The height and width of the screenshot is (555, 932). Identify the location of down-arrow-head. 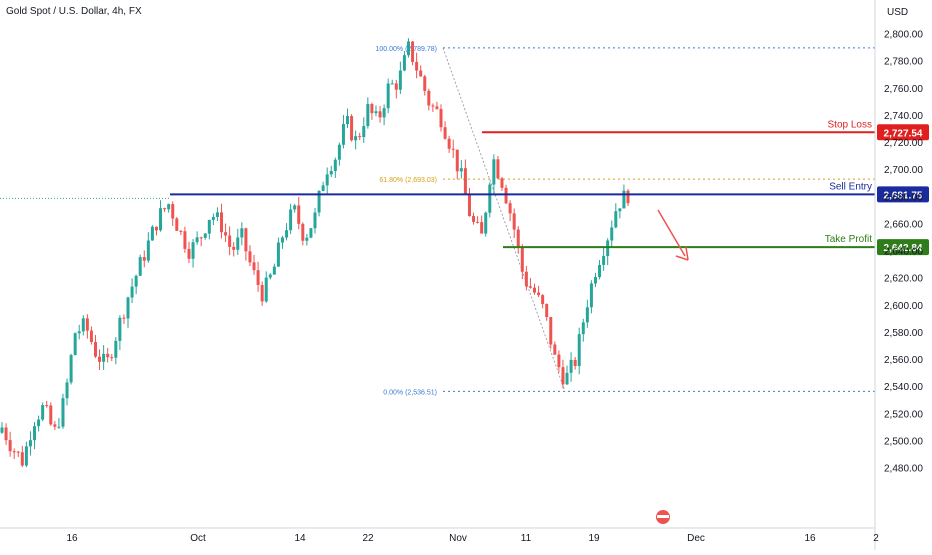
(682, 253).